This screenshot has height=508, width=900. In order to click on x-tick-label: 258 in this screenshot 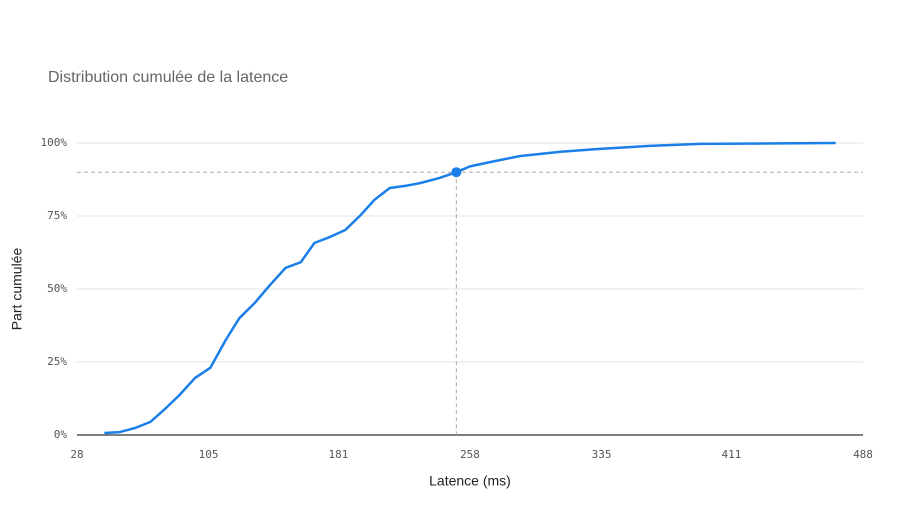, I will do `click(470, 454)`.